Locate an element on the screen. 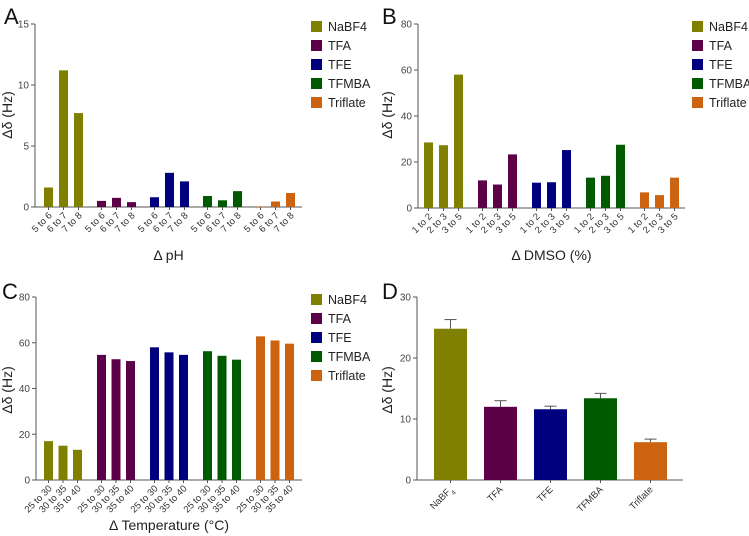  y-tick-label: 5 is located at coordinates (26, 147).